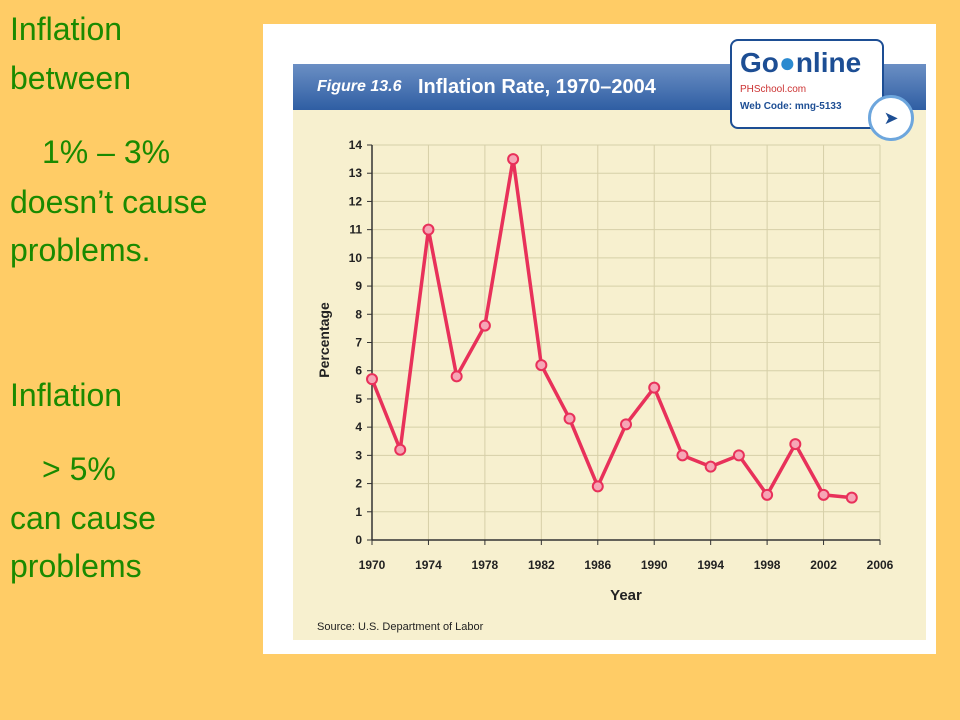 The image size is (960, 720). Describe the element at coordinates (654, 565) in the screenshot. I see `x-tick-label: 1990` at that location.